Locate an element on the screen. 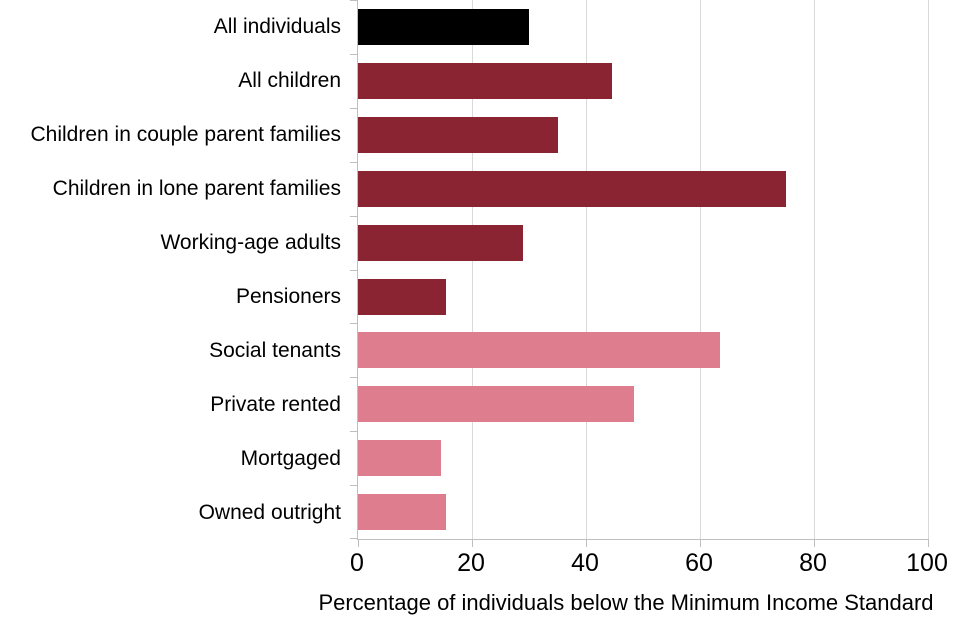 This screenshot has width=960, height=640. x-tick-label: 60 is located at coordinates (699, 563).